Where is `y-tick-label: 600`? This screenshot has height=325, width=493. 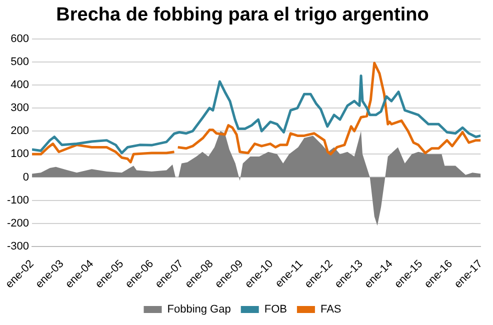 y-tick-label: 600 is located at coordinates (20, 38).